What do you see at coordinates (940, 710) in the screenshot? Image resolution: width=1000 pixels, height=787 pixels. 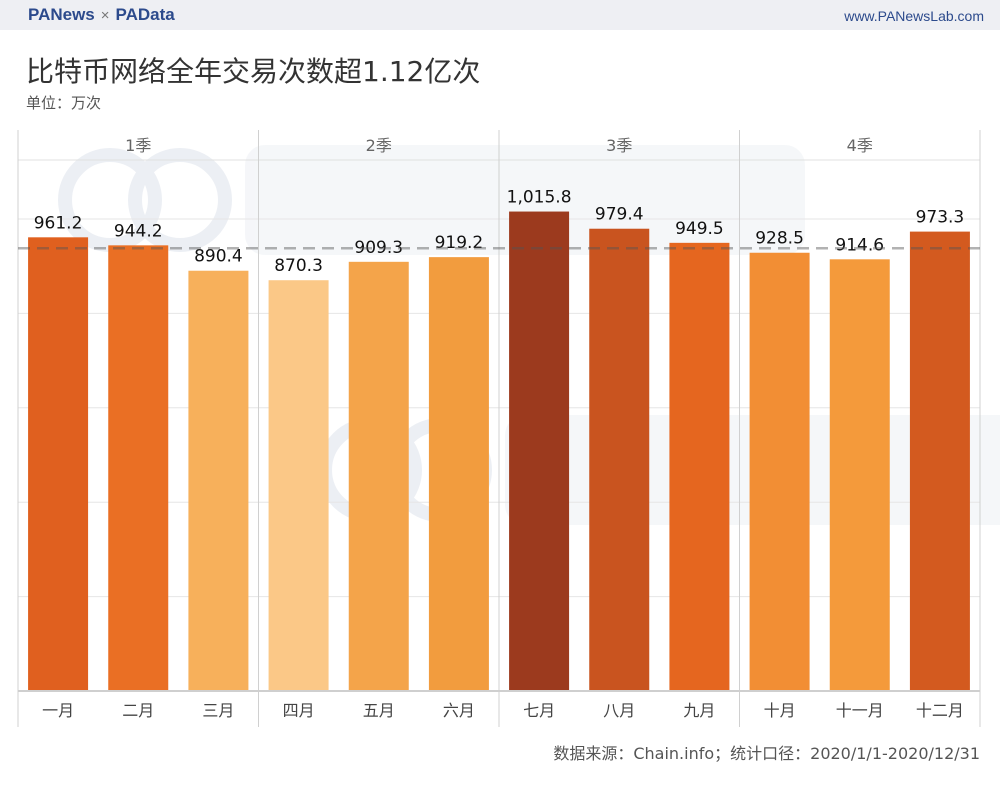 I see `category-label: 十二月` at bounding box center [940, 710].